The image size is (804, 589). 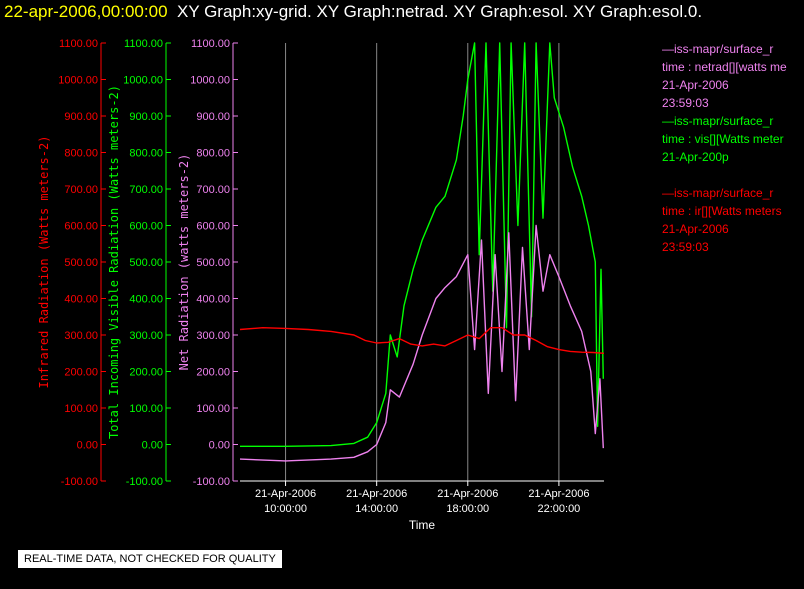 I want to click on legend-time, so click(x=733, y=175).